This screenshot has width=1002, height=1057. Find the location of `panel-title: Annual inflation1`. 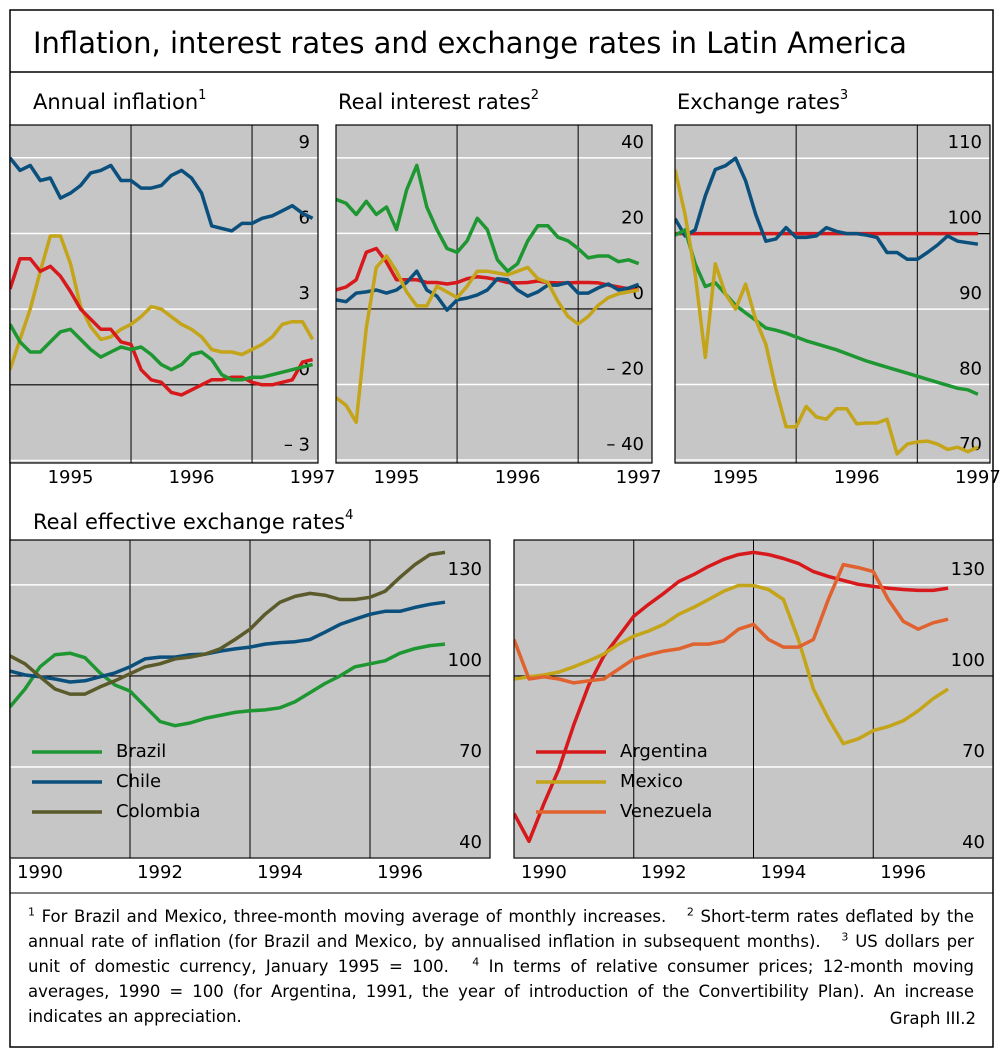

panel-title: Annual inflation1 is located at coordinates (119, 101).